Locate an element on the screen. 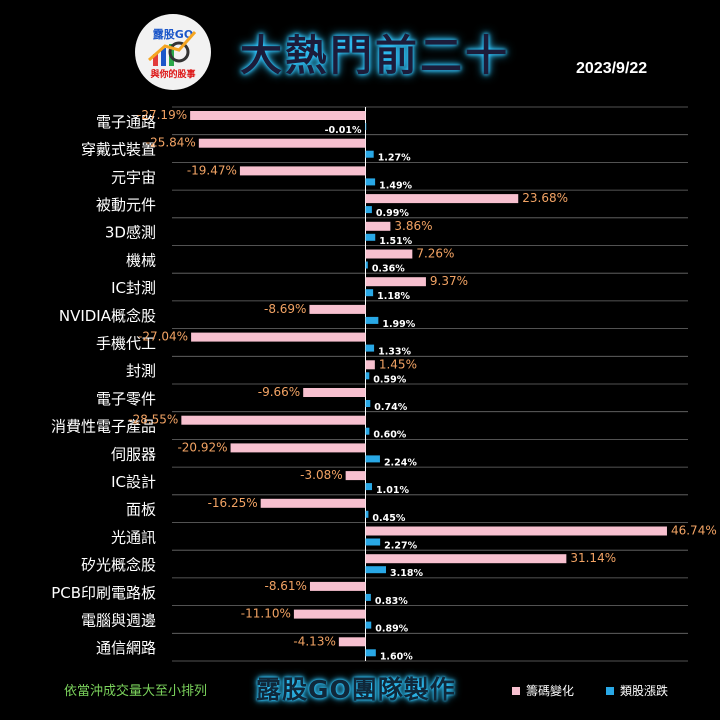 This screenshot has width=720, height=720. legend-item-chips: 籌碼變化 is located at coordinates (543, 690).